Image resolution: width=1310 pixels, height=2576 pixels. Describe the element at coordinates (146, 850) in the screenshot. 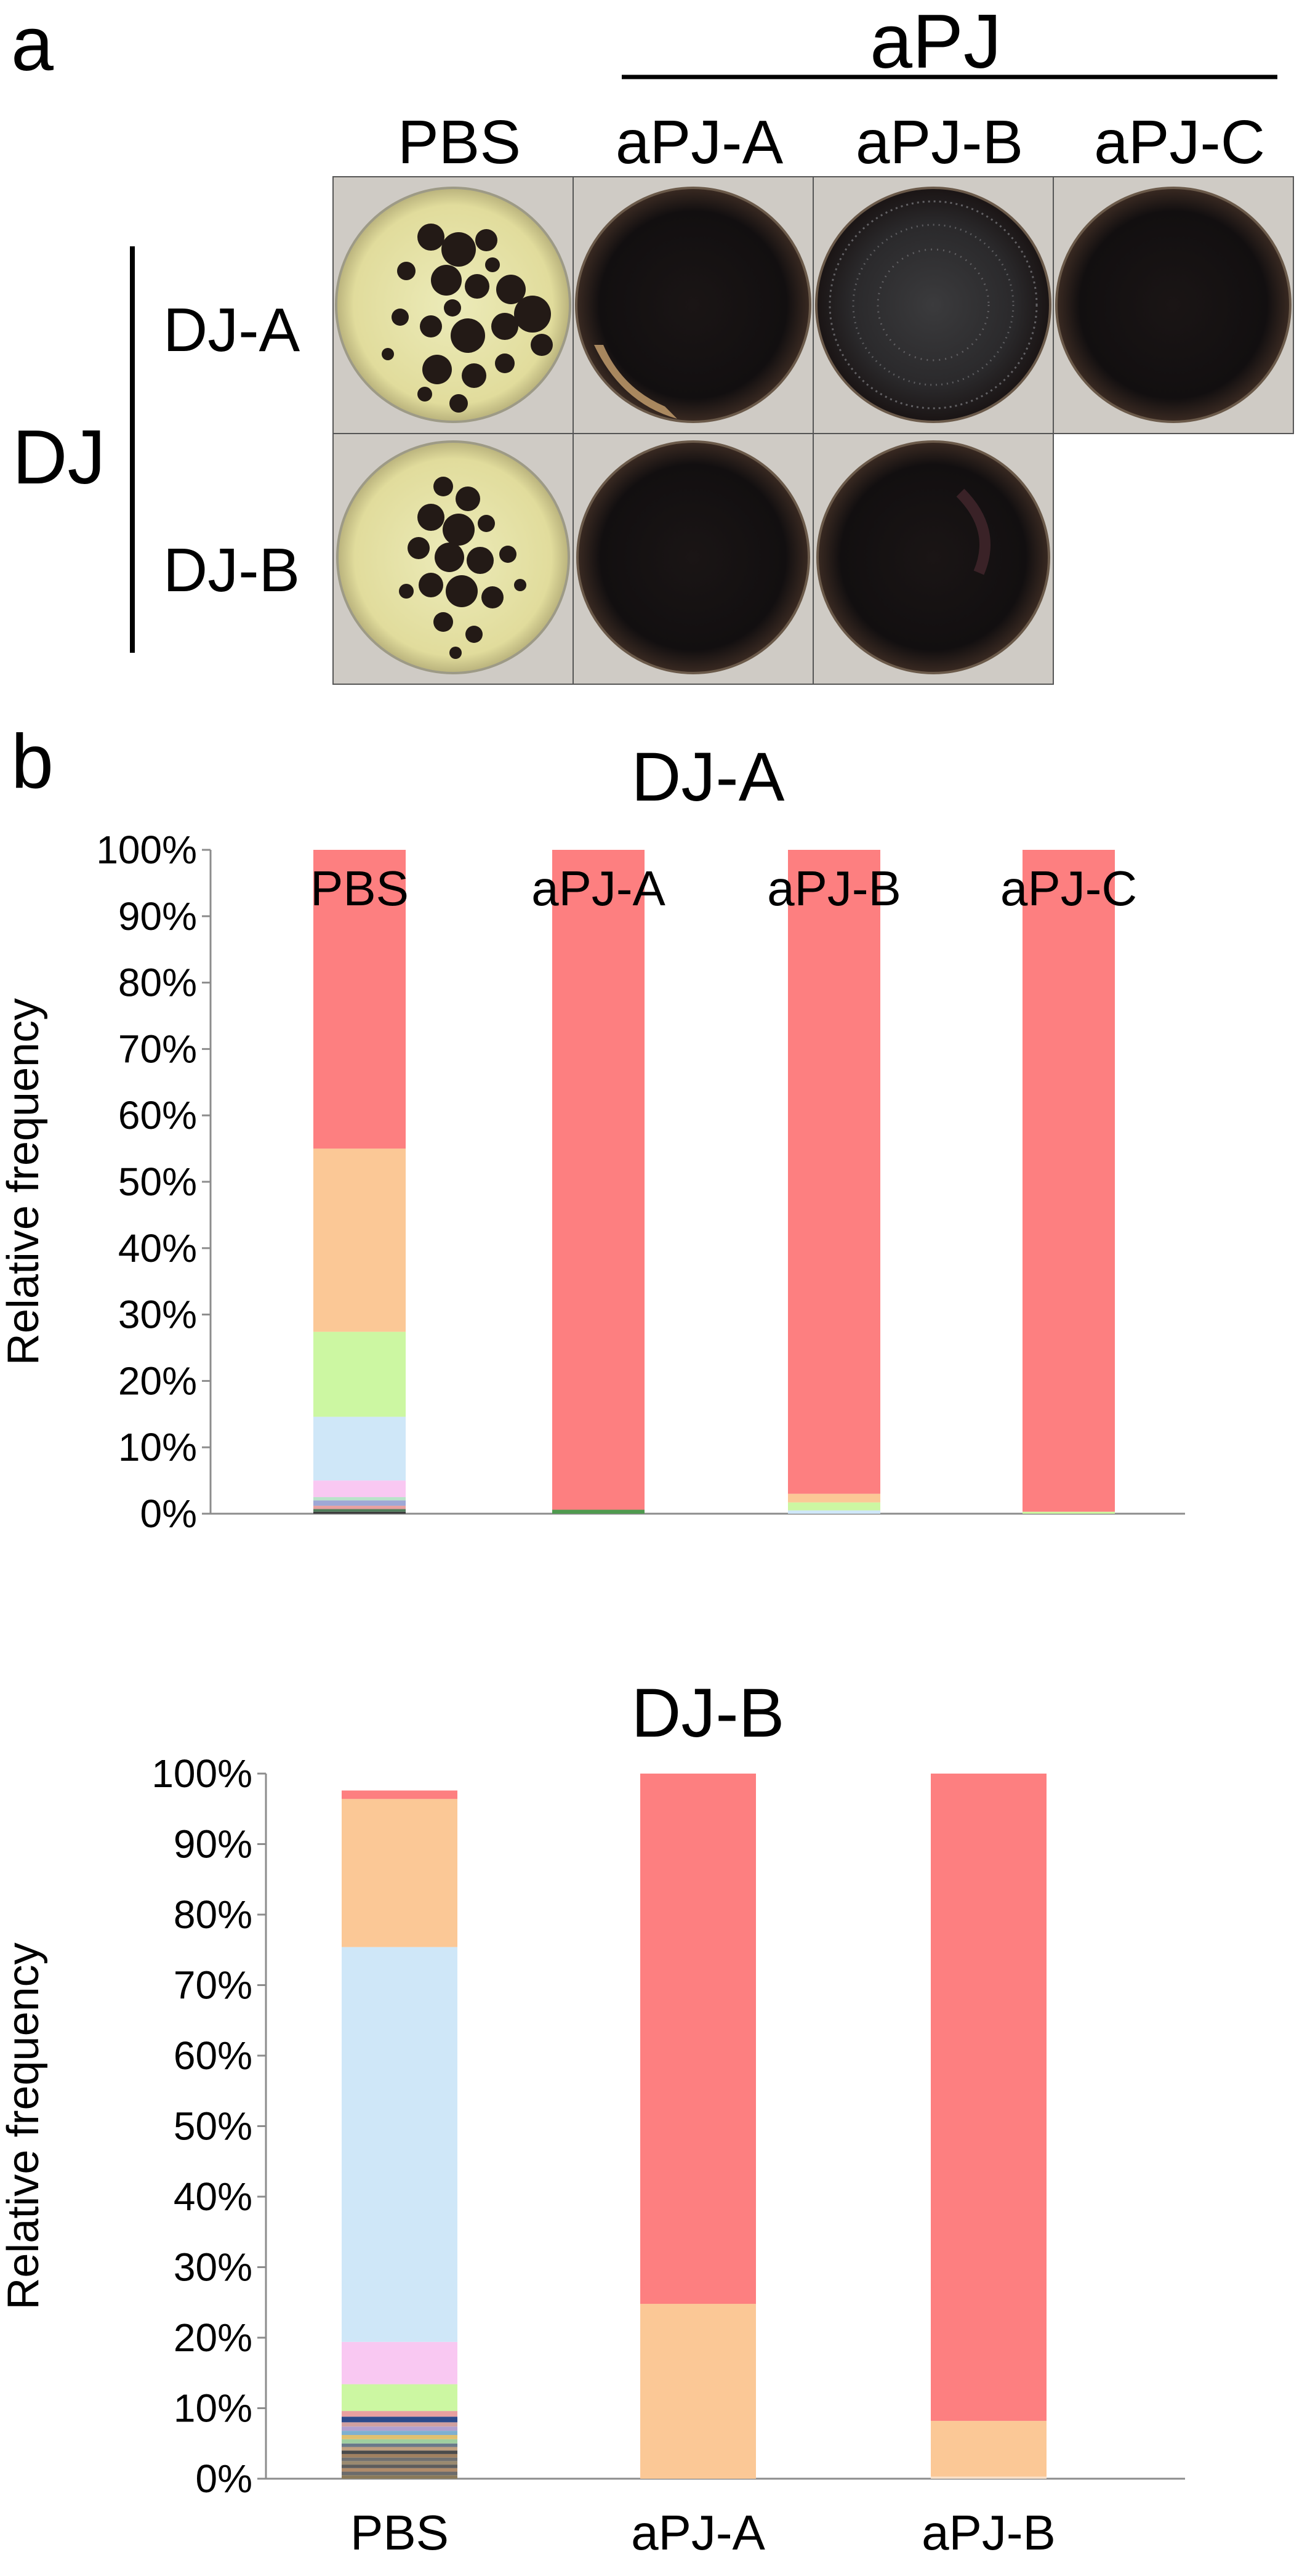

I see `y-tick-label: 100%` at that location.